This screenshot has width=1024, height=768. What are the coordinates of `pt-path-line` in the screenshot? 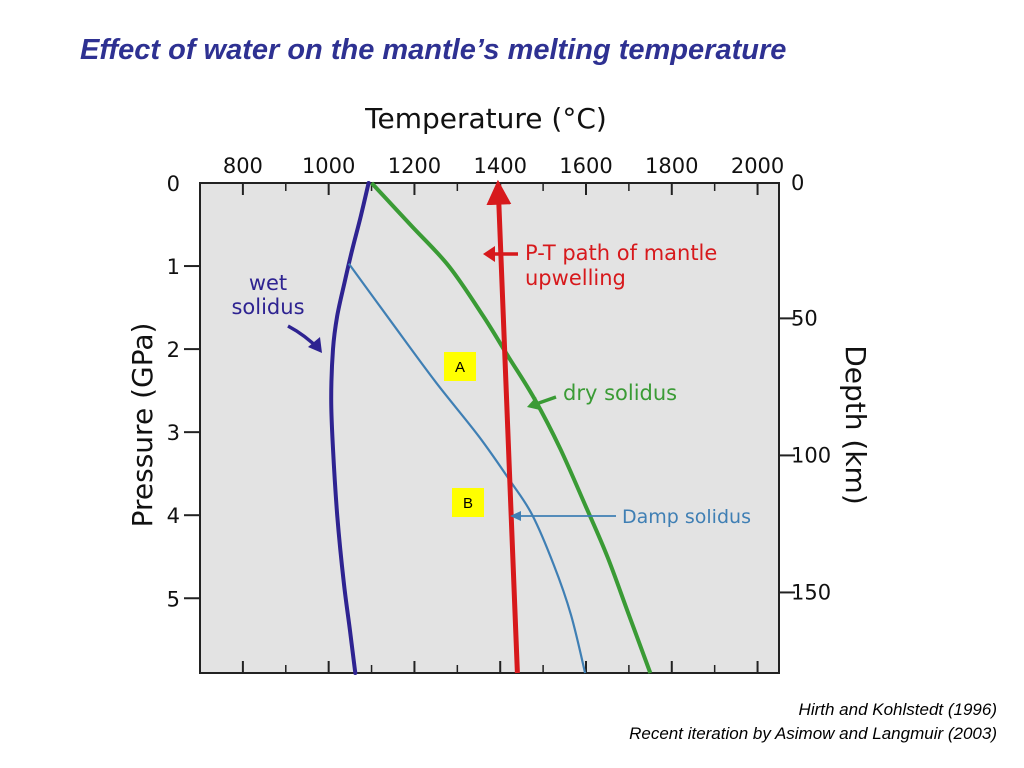 It's located at (503, 426).